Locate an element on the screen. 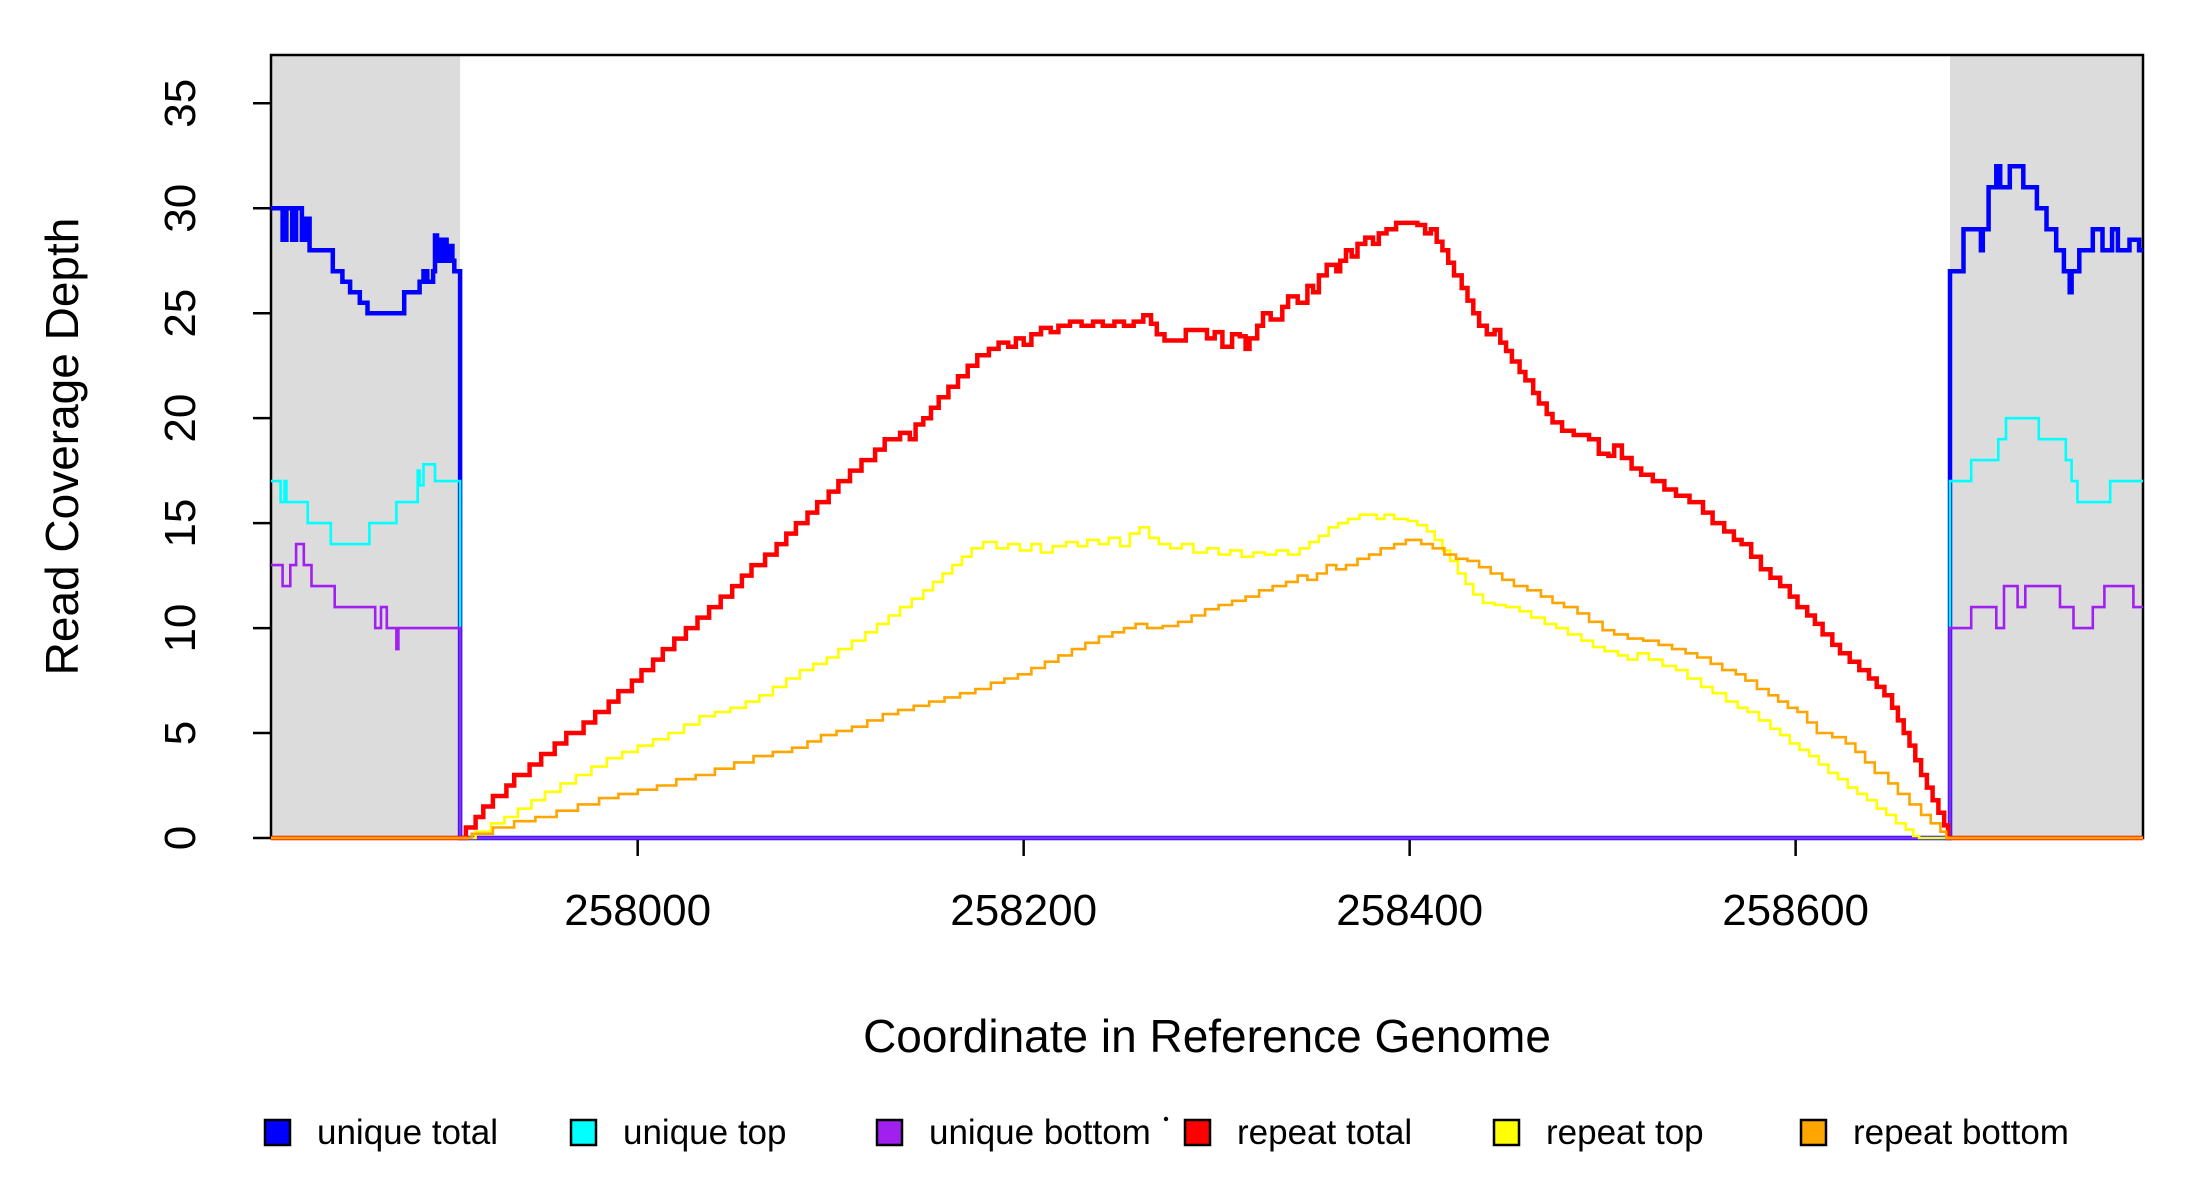 The image size is (2200, 1200). y-axis-tick-label: 0 is located at coordinates (180, 838).